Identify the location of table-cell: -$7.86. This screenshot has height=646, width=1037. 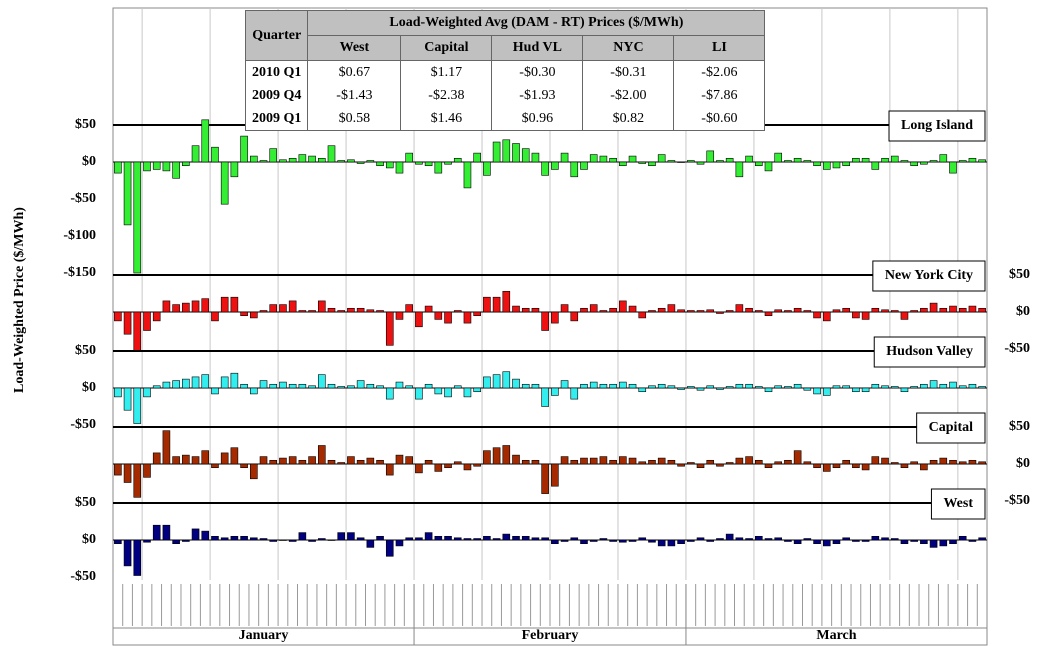
(719, 95).